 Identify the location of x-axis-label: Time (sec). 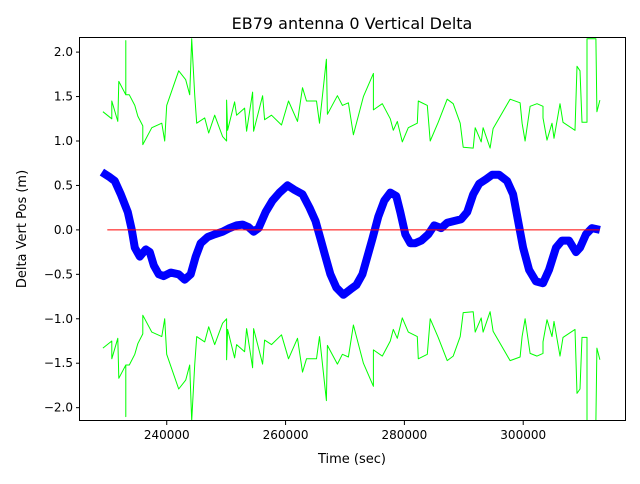
(351, 459).